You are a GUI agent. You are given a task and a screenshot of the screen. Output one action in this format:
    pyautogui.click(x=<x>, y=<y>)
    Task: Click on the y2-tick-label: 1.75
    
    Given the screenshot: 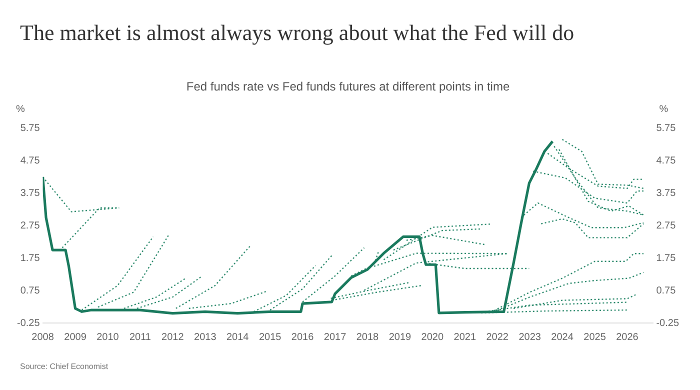 What is the action you would take?
    pyautogui.click(x=666, y=258)
    